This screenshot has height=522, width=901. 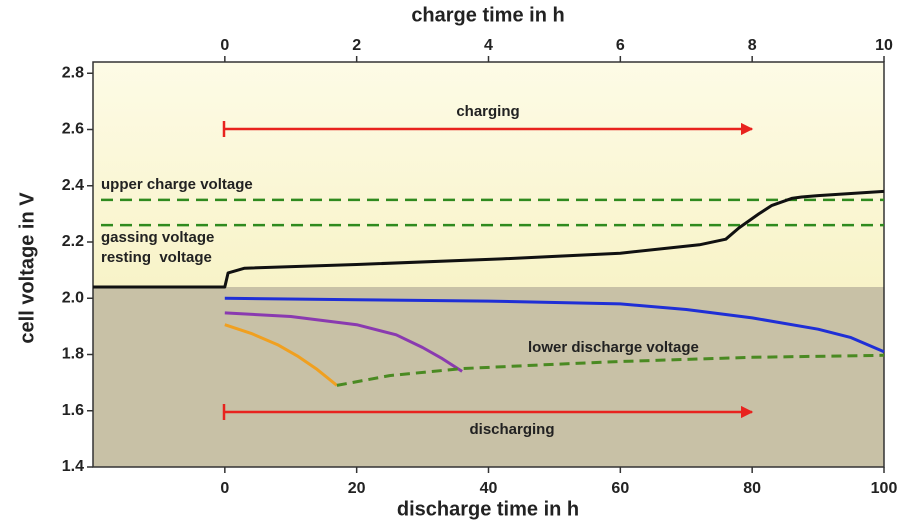 I want to click on y-tick-label: 1.8, so click(x=73, y=354).